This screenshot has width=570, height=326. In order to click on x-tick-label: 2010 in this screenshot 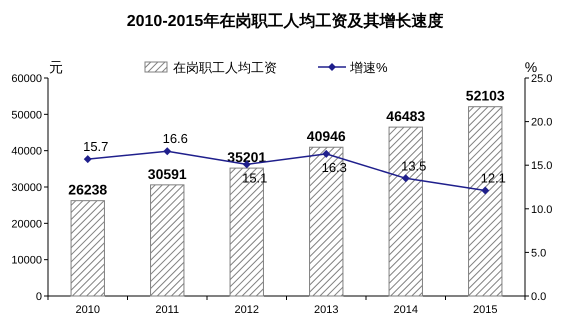, I will do `click(88, 310)`.